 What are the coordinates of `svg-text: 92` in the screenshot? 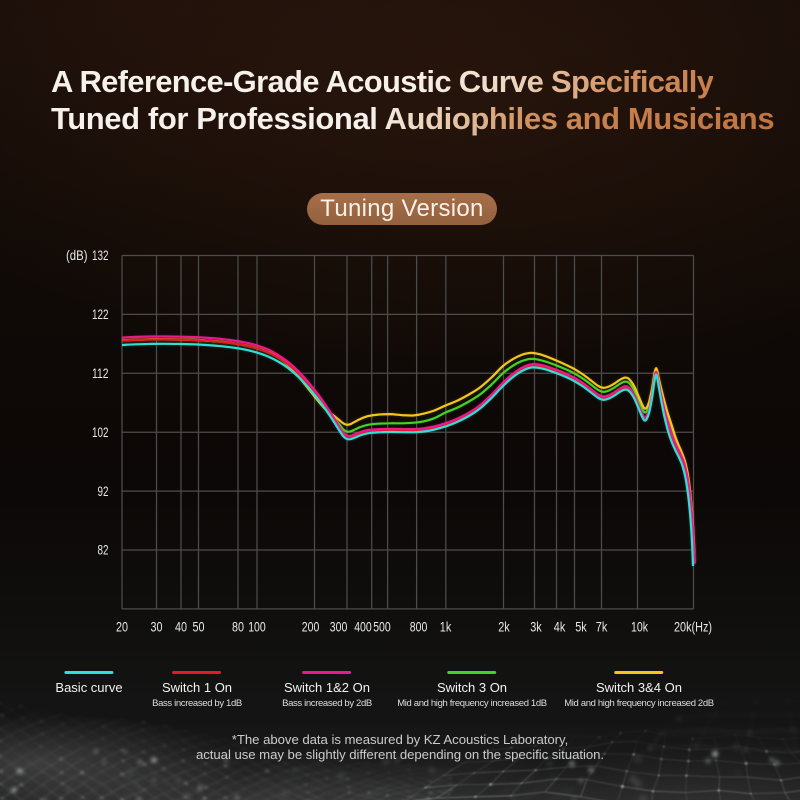 It's located at (103, 491).